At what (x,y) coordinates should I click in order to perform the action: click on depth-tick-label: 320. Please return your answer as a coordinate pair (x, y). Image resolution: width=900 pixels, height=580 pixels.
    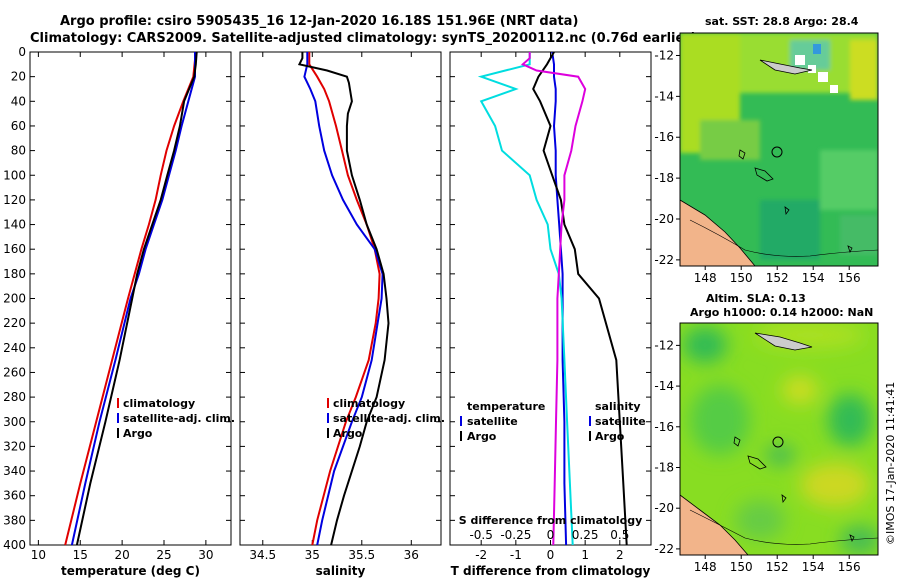
    Looking at the image, I should click on (14, 446).